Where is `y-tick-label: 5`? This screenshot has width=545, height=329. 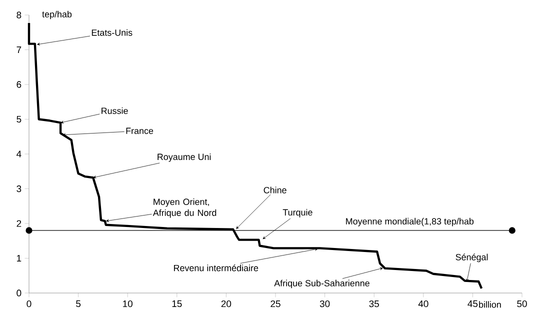 y-tick-label: 5 is located at coordinates (19, 119).